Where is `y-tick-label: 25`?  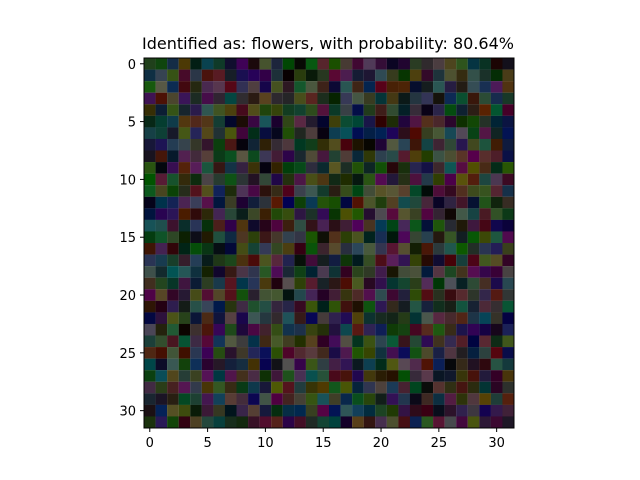 y-tick-label: 25 is located at coordinates (127, 354).